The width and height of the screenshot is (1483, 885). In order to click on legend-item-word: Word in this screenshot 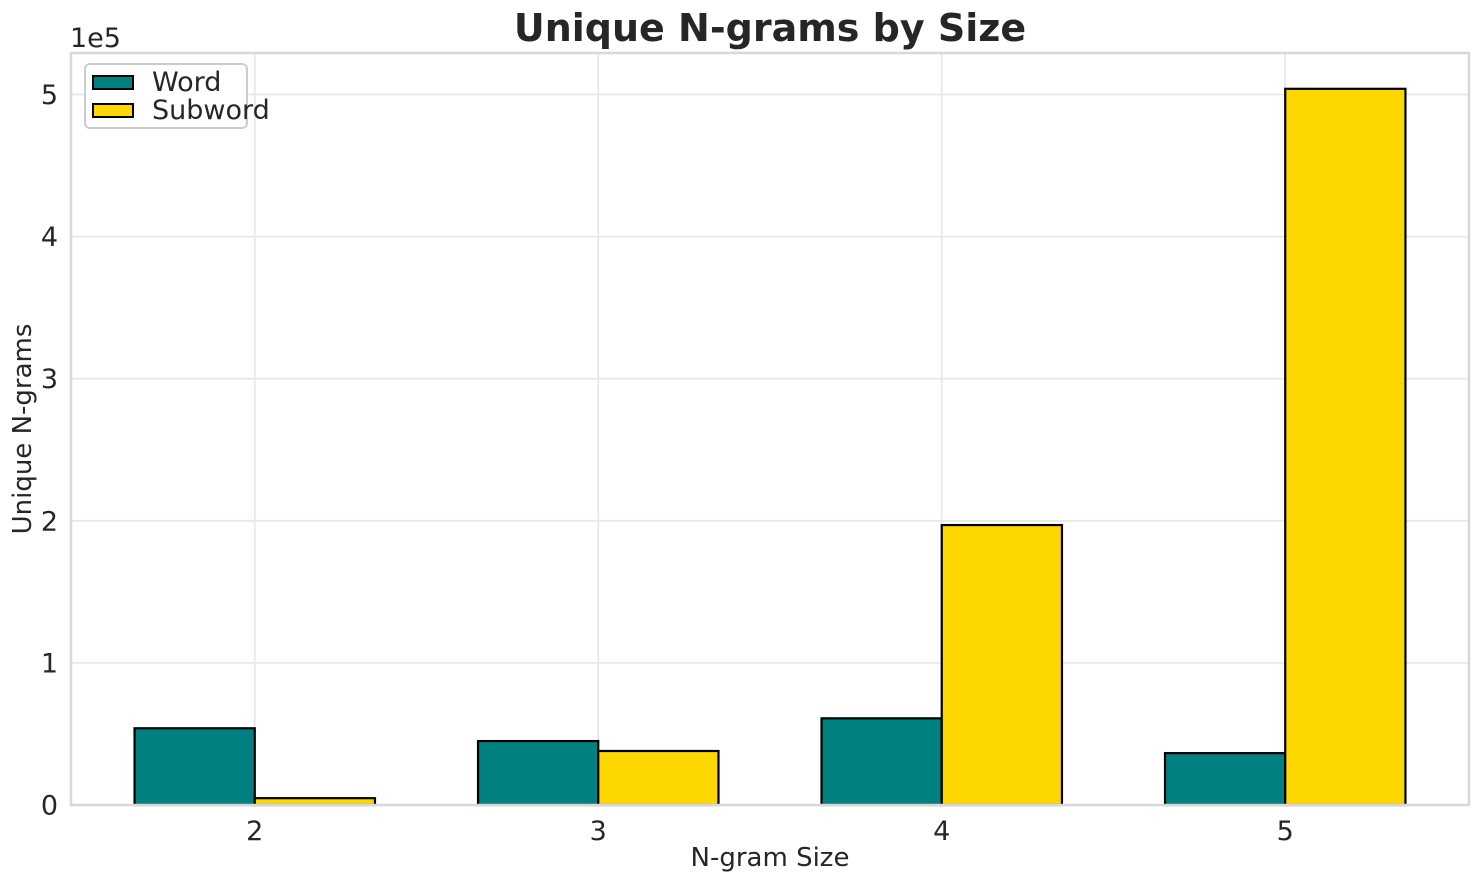, I will do `click(166, 82)`.